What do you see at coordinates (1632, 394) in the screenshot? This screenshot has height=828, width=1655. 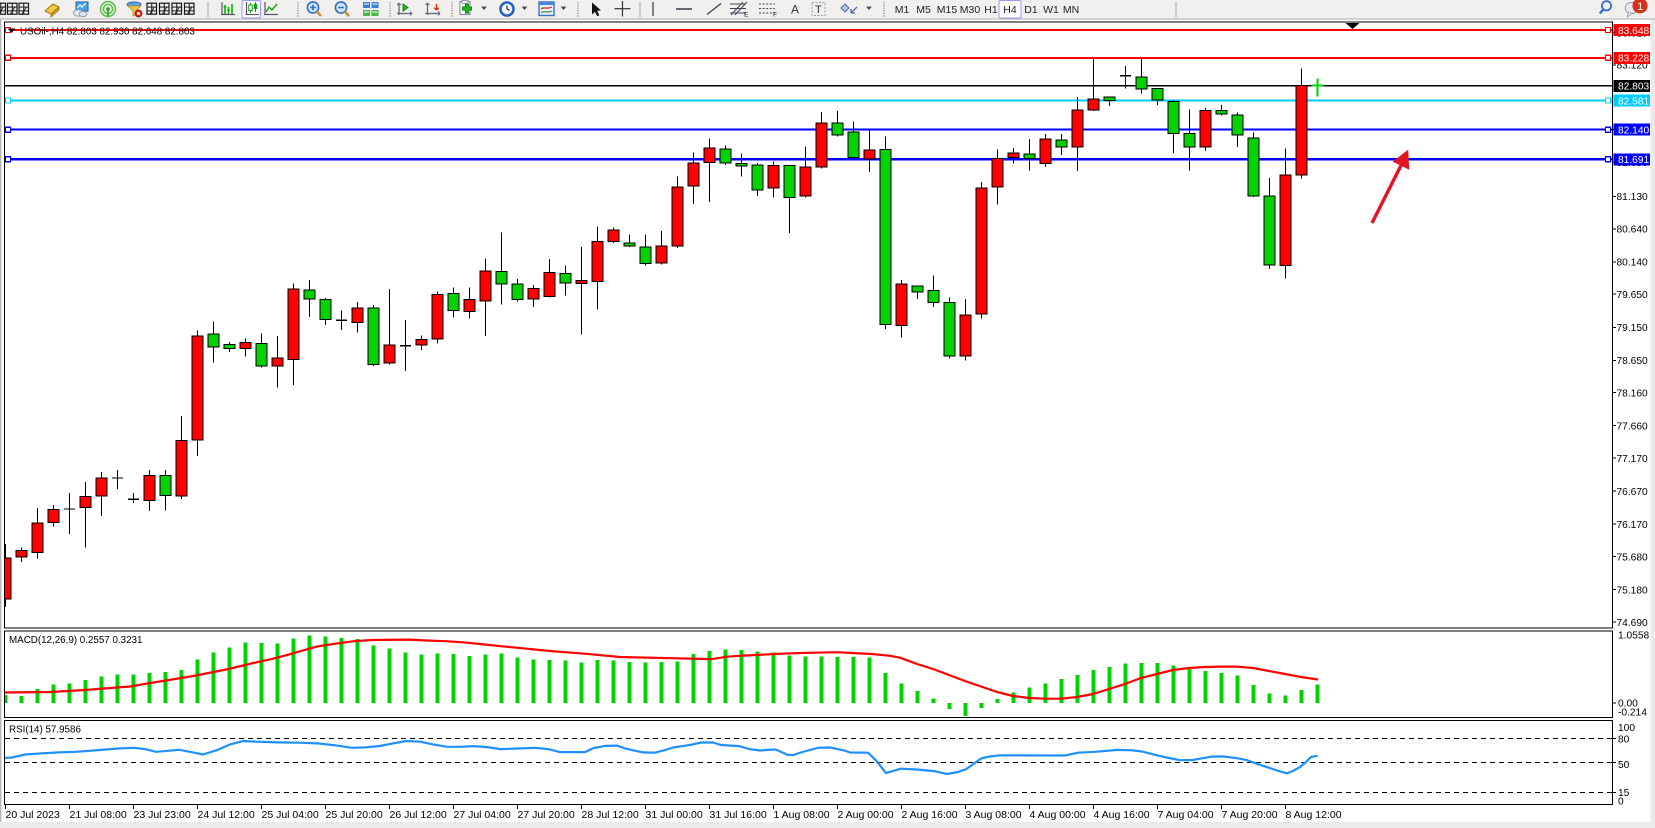 I see `svg-text: 78.160` at bounding box center [1632, 394].